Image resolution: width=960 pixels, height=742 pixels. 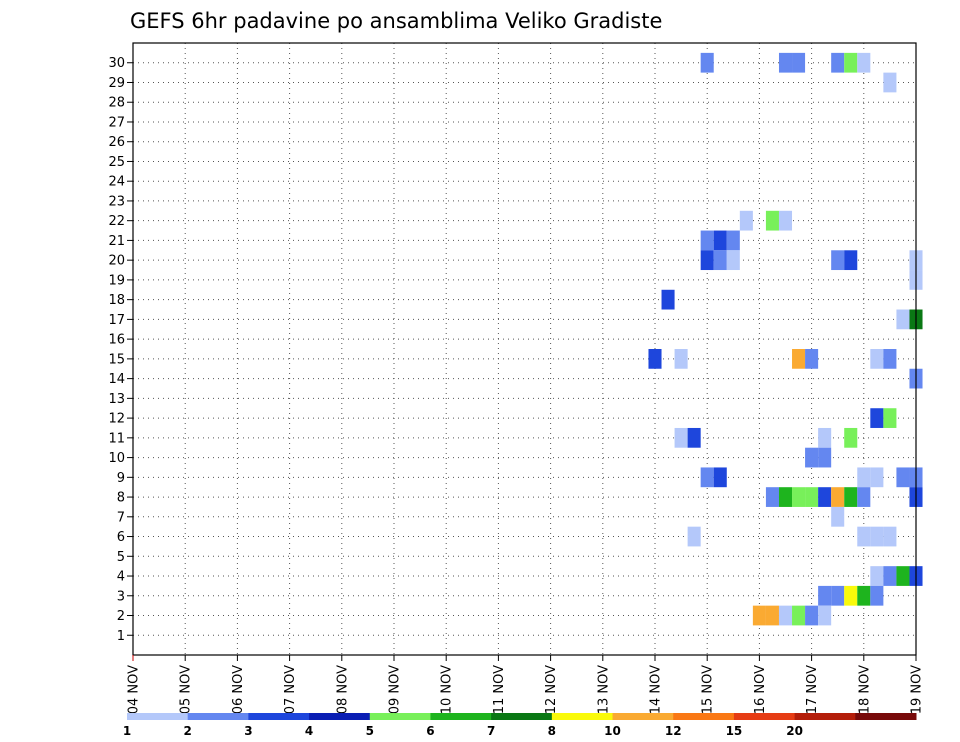 What do you see at coordinates (603, 689) in the screenshot?
I see `x-tick-label: 13 NOV` at bounding box center [603, 689].